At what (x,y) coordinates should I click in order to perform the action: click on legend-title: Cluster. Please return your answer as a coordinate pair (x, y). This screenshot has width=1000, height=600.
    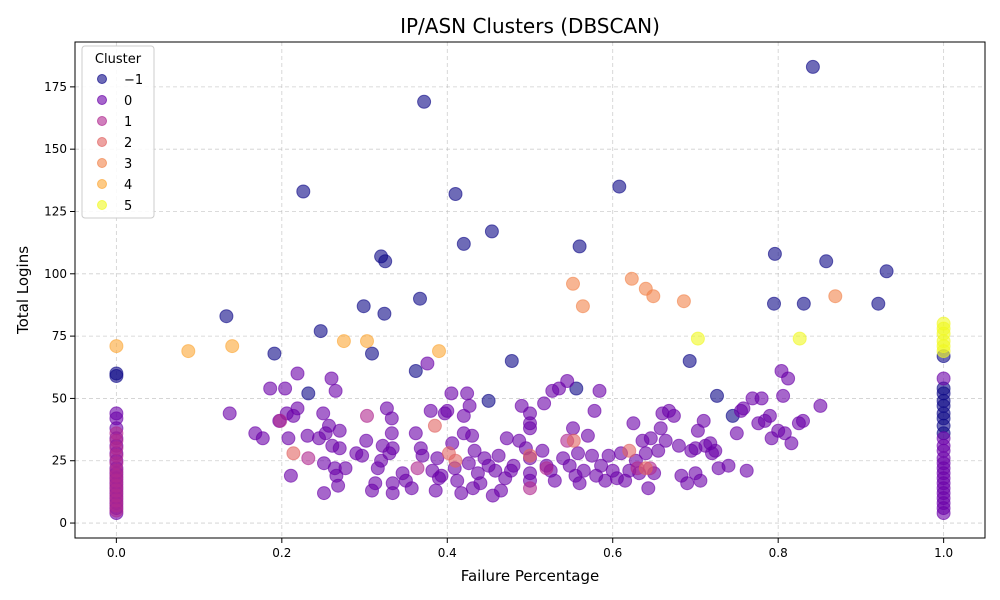
    Looking at the image, I should click on (118, 59).